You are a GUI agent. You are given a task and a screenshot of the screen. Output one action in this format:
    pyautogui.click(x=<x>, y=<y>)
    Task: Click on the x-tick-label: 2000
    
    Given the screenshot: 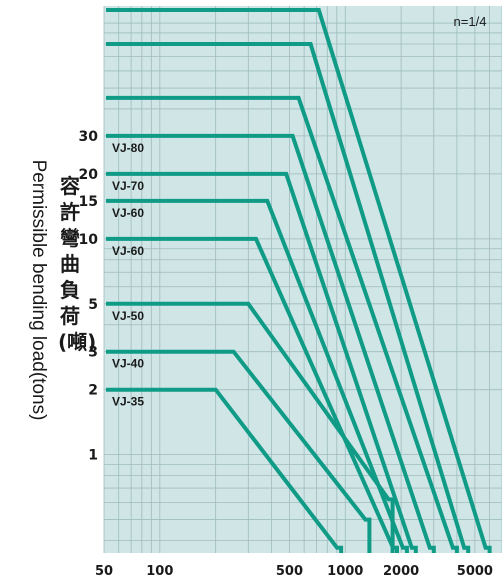 What is the action you would take?
    pyautogui.click(x=401, y=571)
    